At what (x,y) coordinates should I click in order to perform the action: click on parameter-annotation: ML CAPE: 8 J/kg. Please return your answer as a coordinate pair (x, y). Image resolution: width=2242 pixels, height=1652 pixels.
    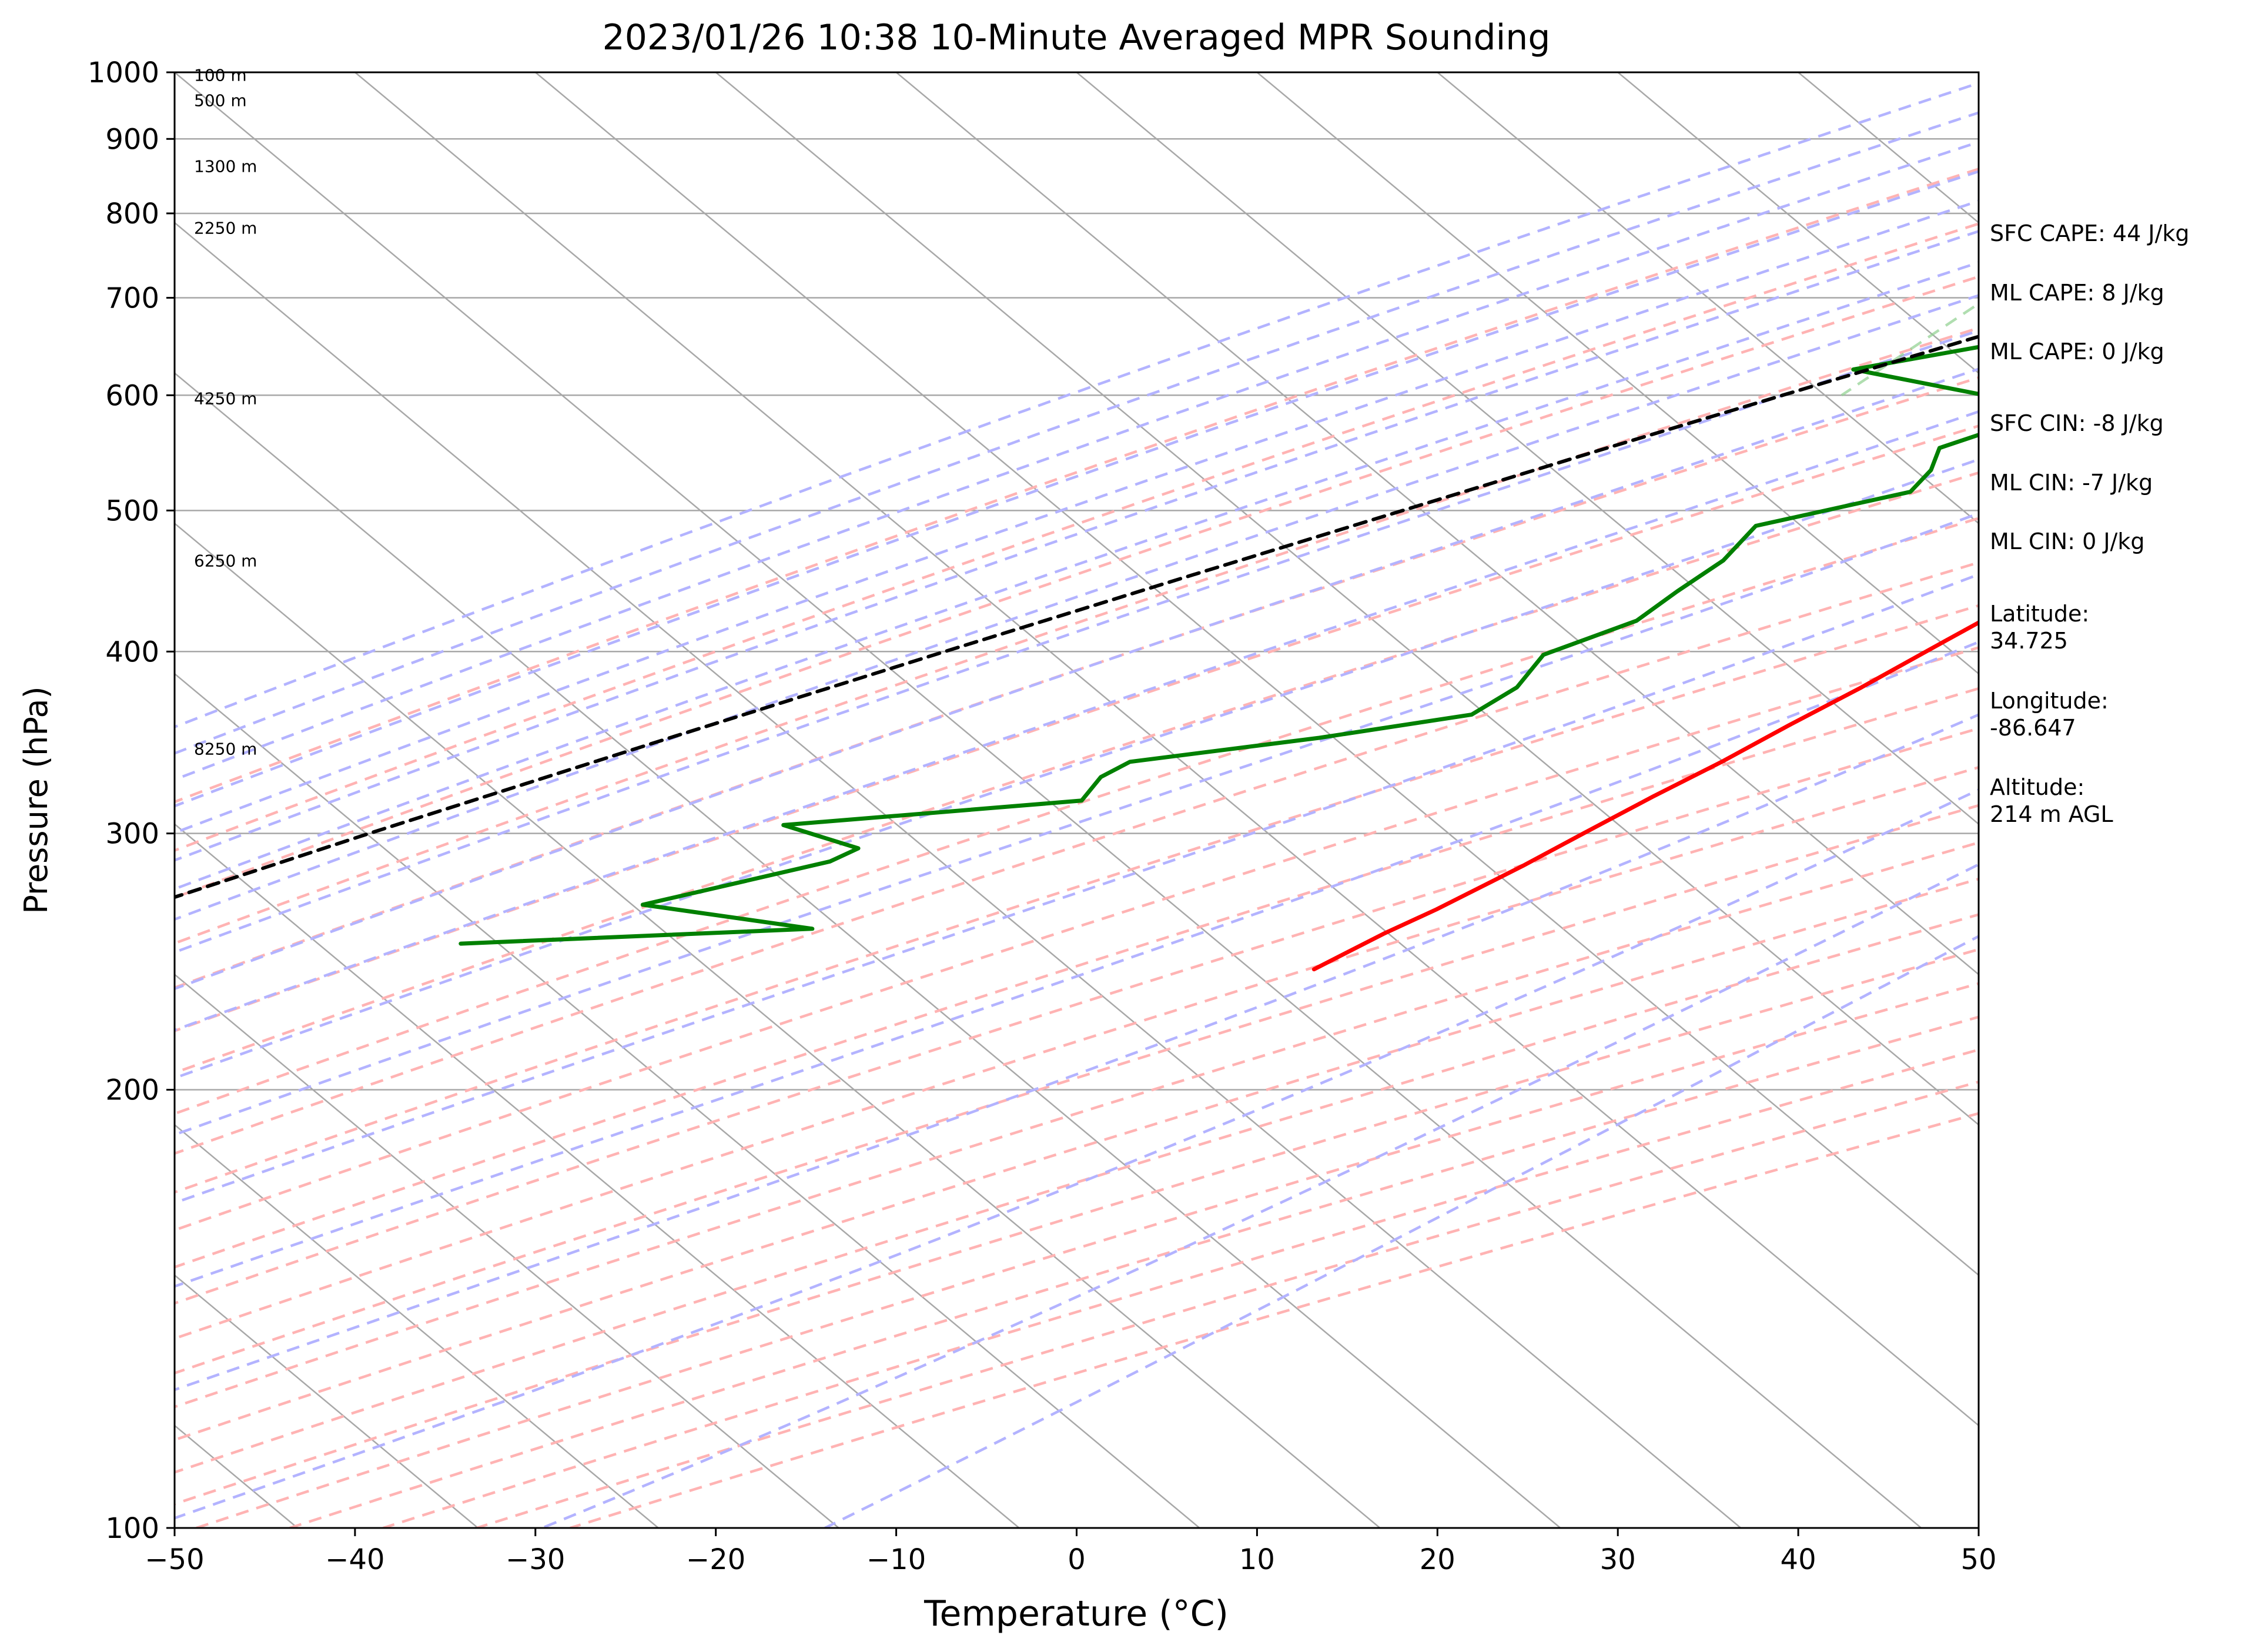
    Looking at the image, I should click on (2077, 293).